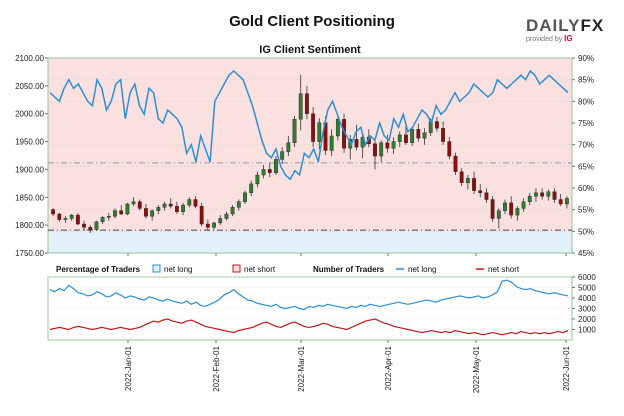 This screenshot has height=416, width=624. I want to click on legend-net-long-label: net long, so click(178, 269).